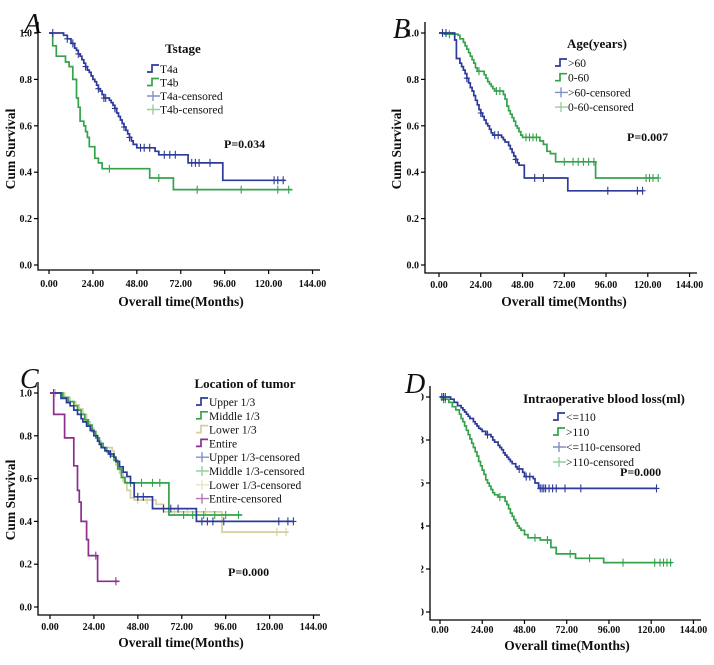 This screenshot has height=665, width=714. What do you see at coordinates (604, 398) in the screenshot?
I see `legend-title: Intraoperative blood loss(ml)` at bounding box center [604, 398].